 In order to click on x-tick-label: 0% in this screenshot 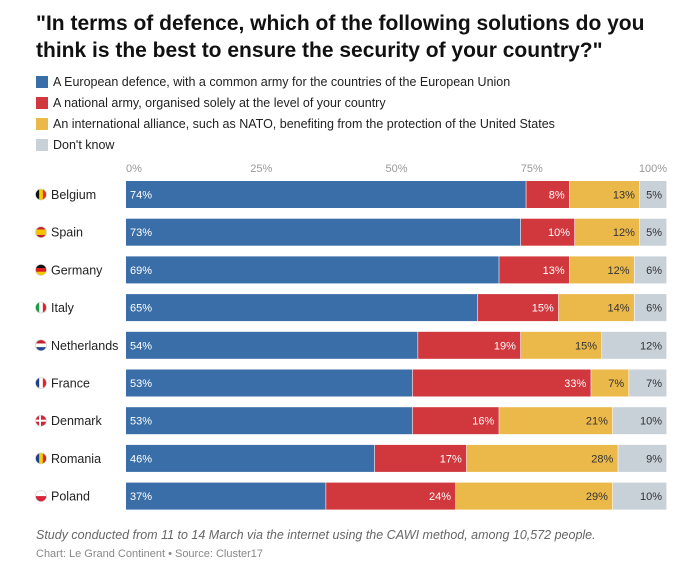, I will do `click(134, 169)`.